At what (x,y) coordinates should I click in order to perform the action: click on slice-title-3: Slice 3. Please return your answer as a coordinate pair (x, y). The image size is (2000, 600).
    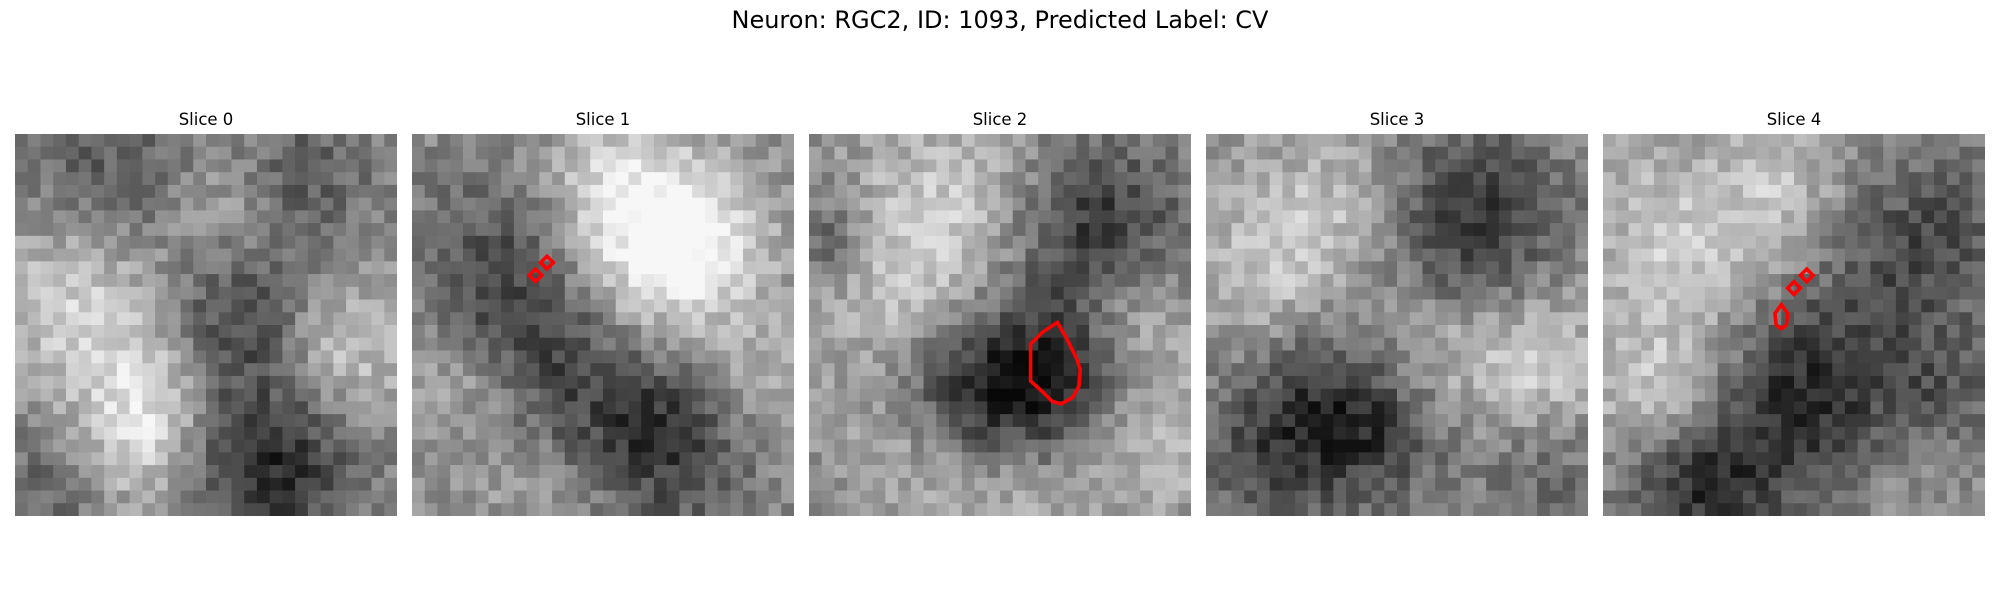
    Looking at the image, I should click on (1397, 119).